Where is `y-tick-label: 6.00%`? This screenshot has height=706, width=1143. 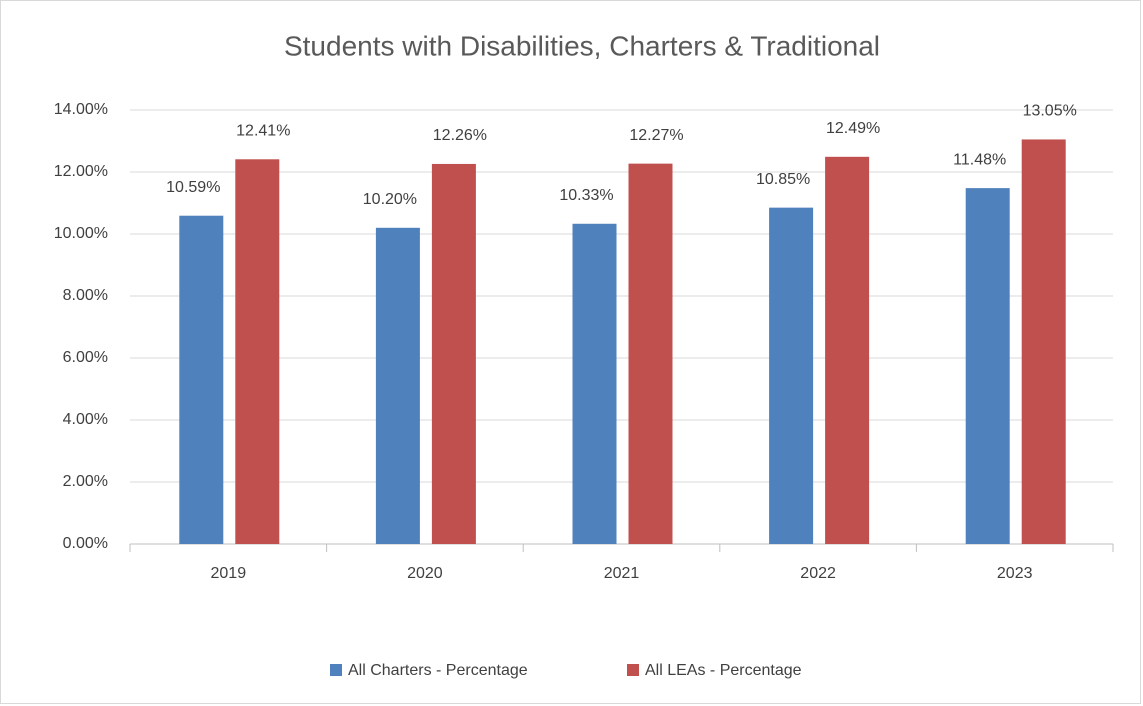
y-tick-label: 6.00% is located at coordinates (85, 357).